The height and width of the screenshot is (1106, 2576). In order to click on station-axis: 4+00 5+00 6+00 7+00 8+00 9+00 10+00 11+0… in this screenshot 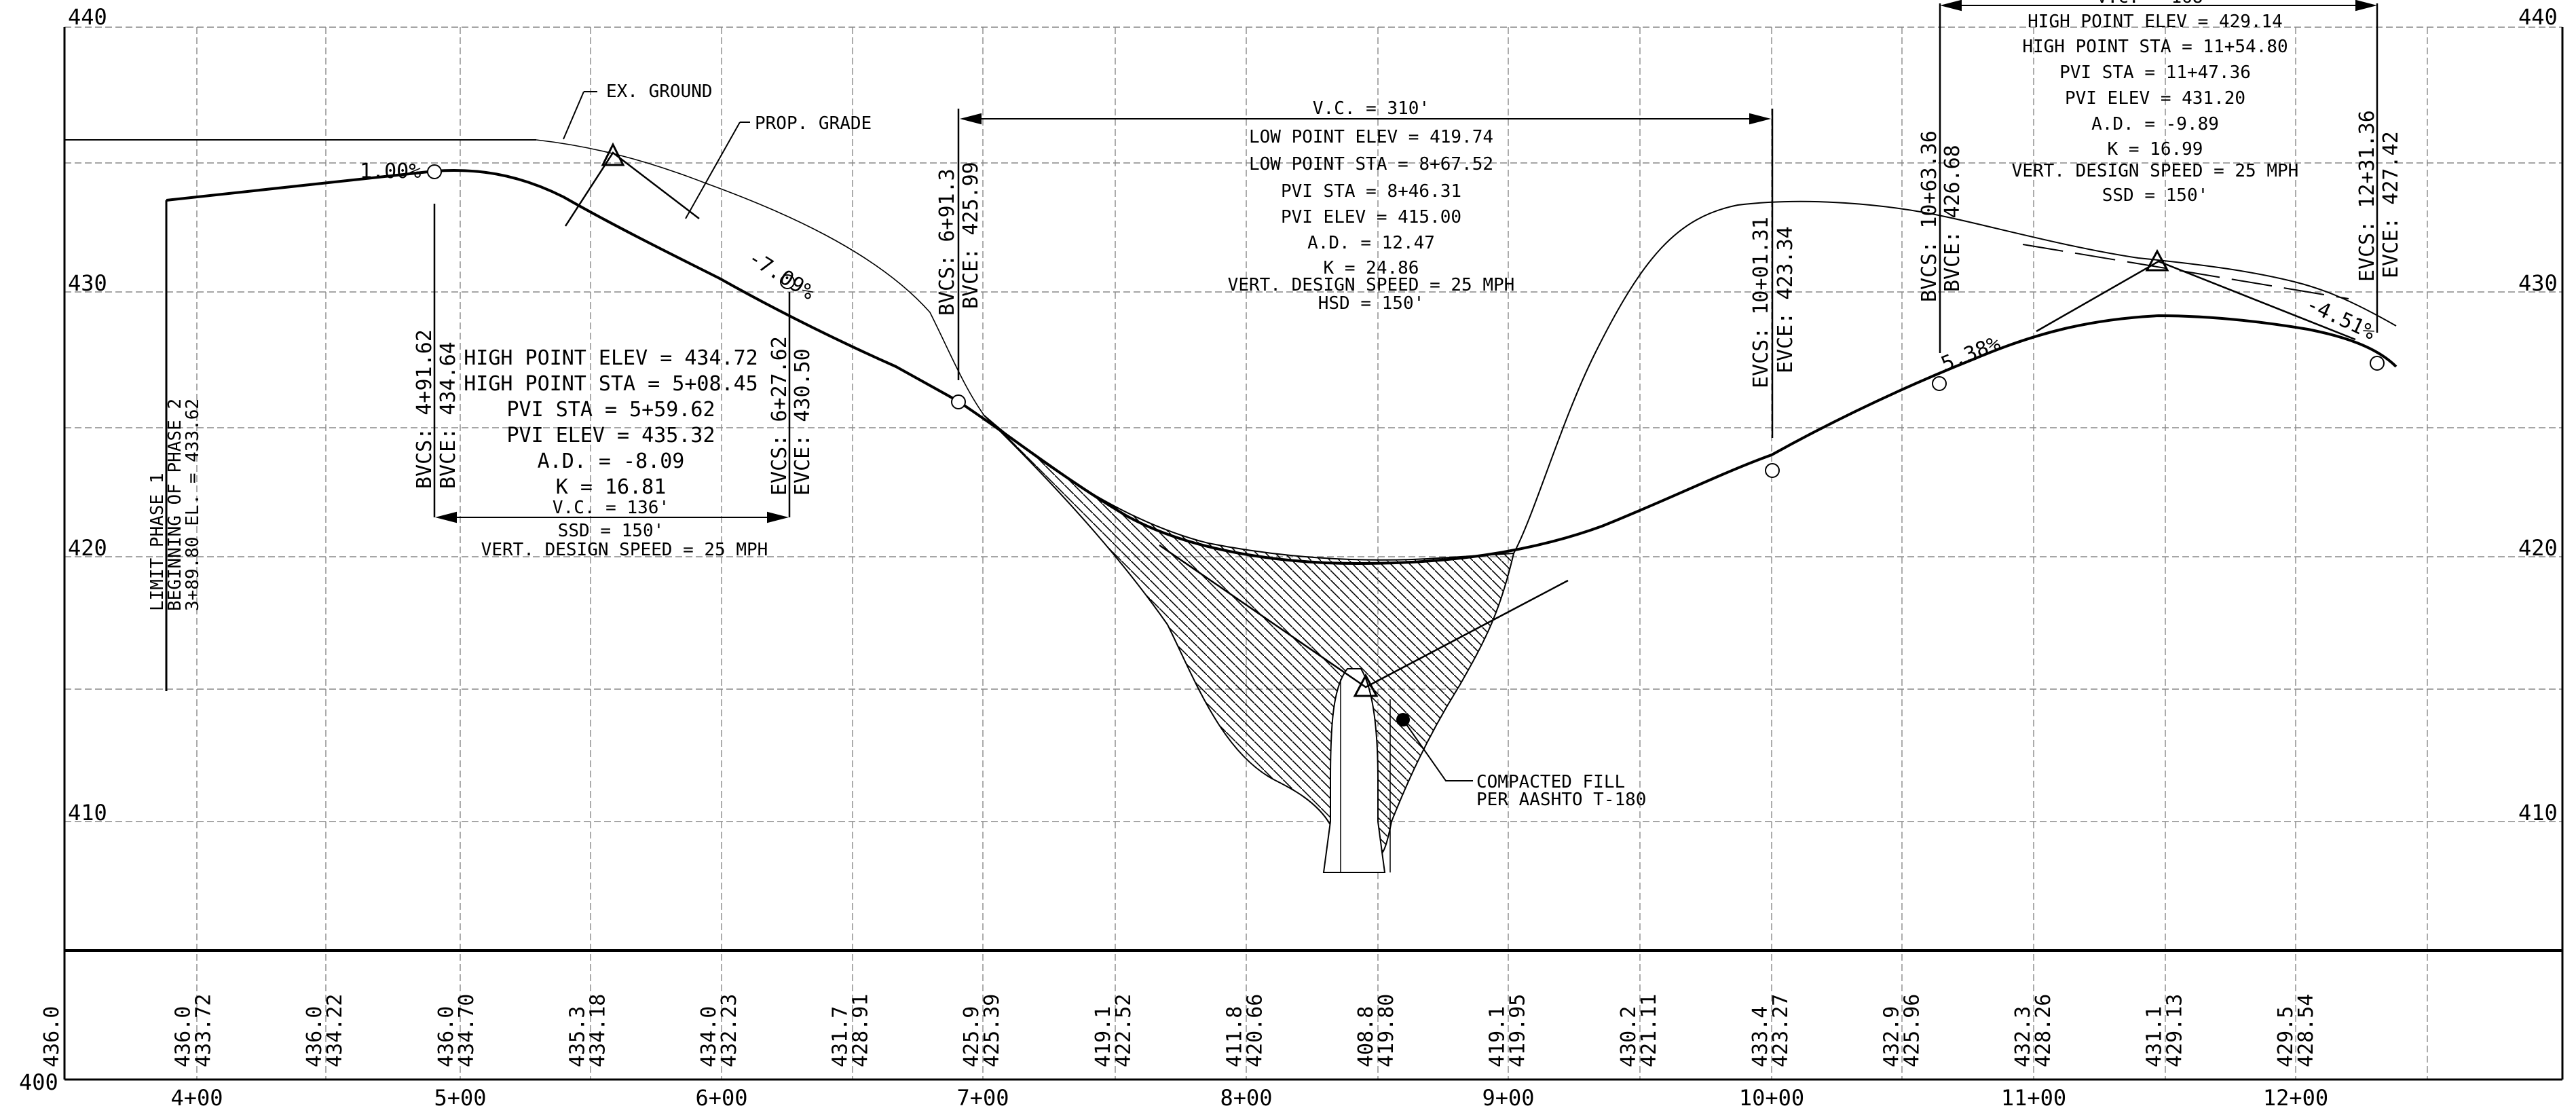, I will do `click(1249, 1095)`.